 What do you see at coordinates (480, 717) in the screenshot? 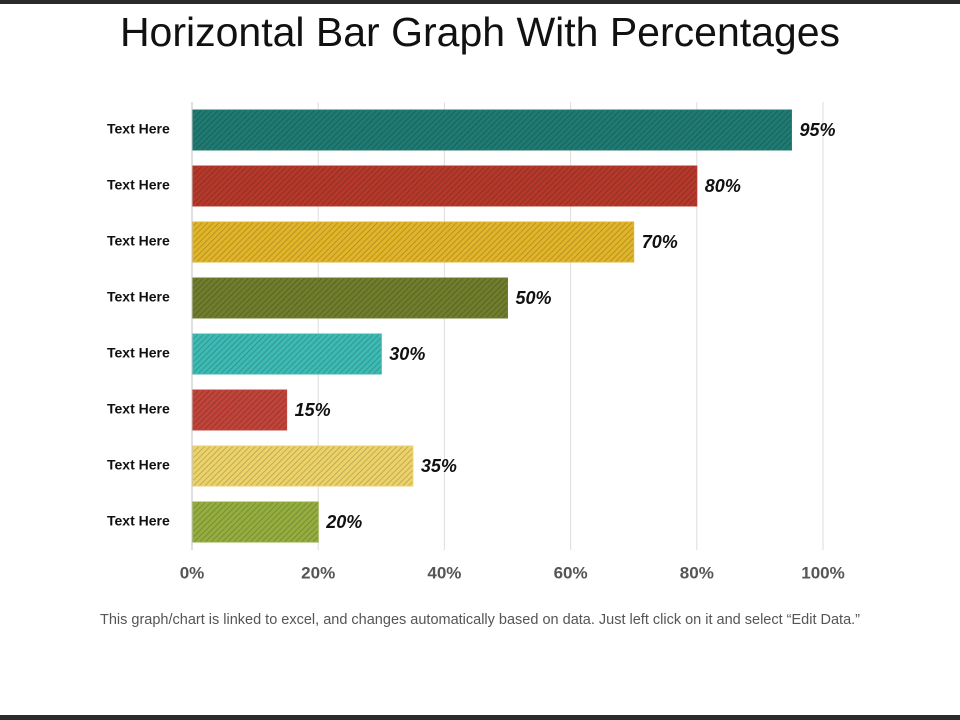
I see `bottom-border` at bounding box center [480, 717].